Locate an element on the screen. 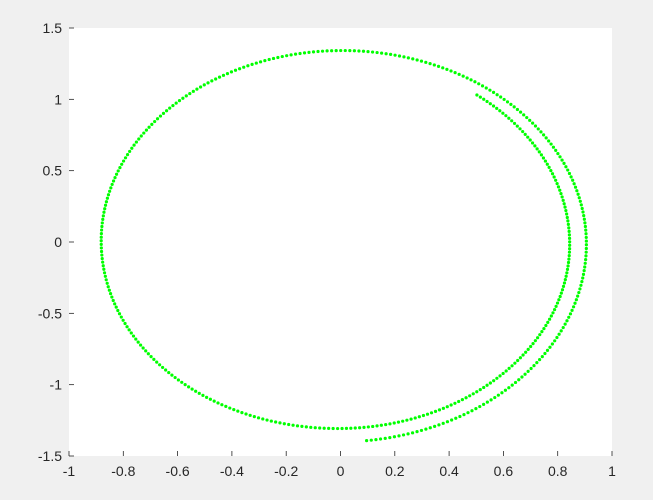 This screenshot has width=653, height=500. y-tick-label: 0 is located at coordinates (58, 242).